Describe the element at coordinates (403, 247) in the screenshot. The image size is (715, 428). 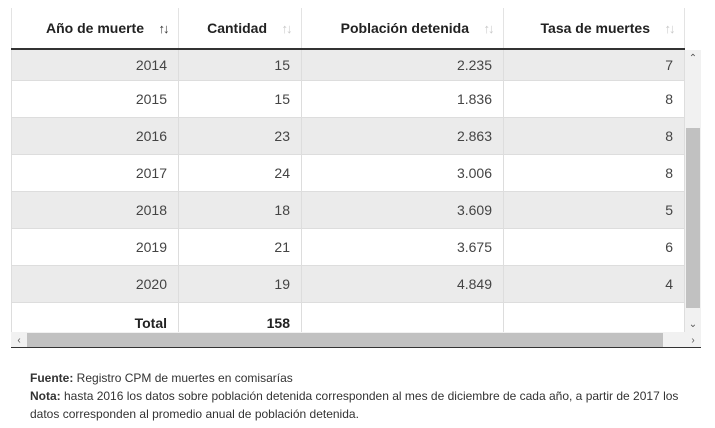
I see `cell-poblacion: 3.675` at that location.